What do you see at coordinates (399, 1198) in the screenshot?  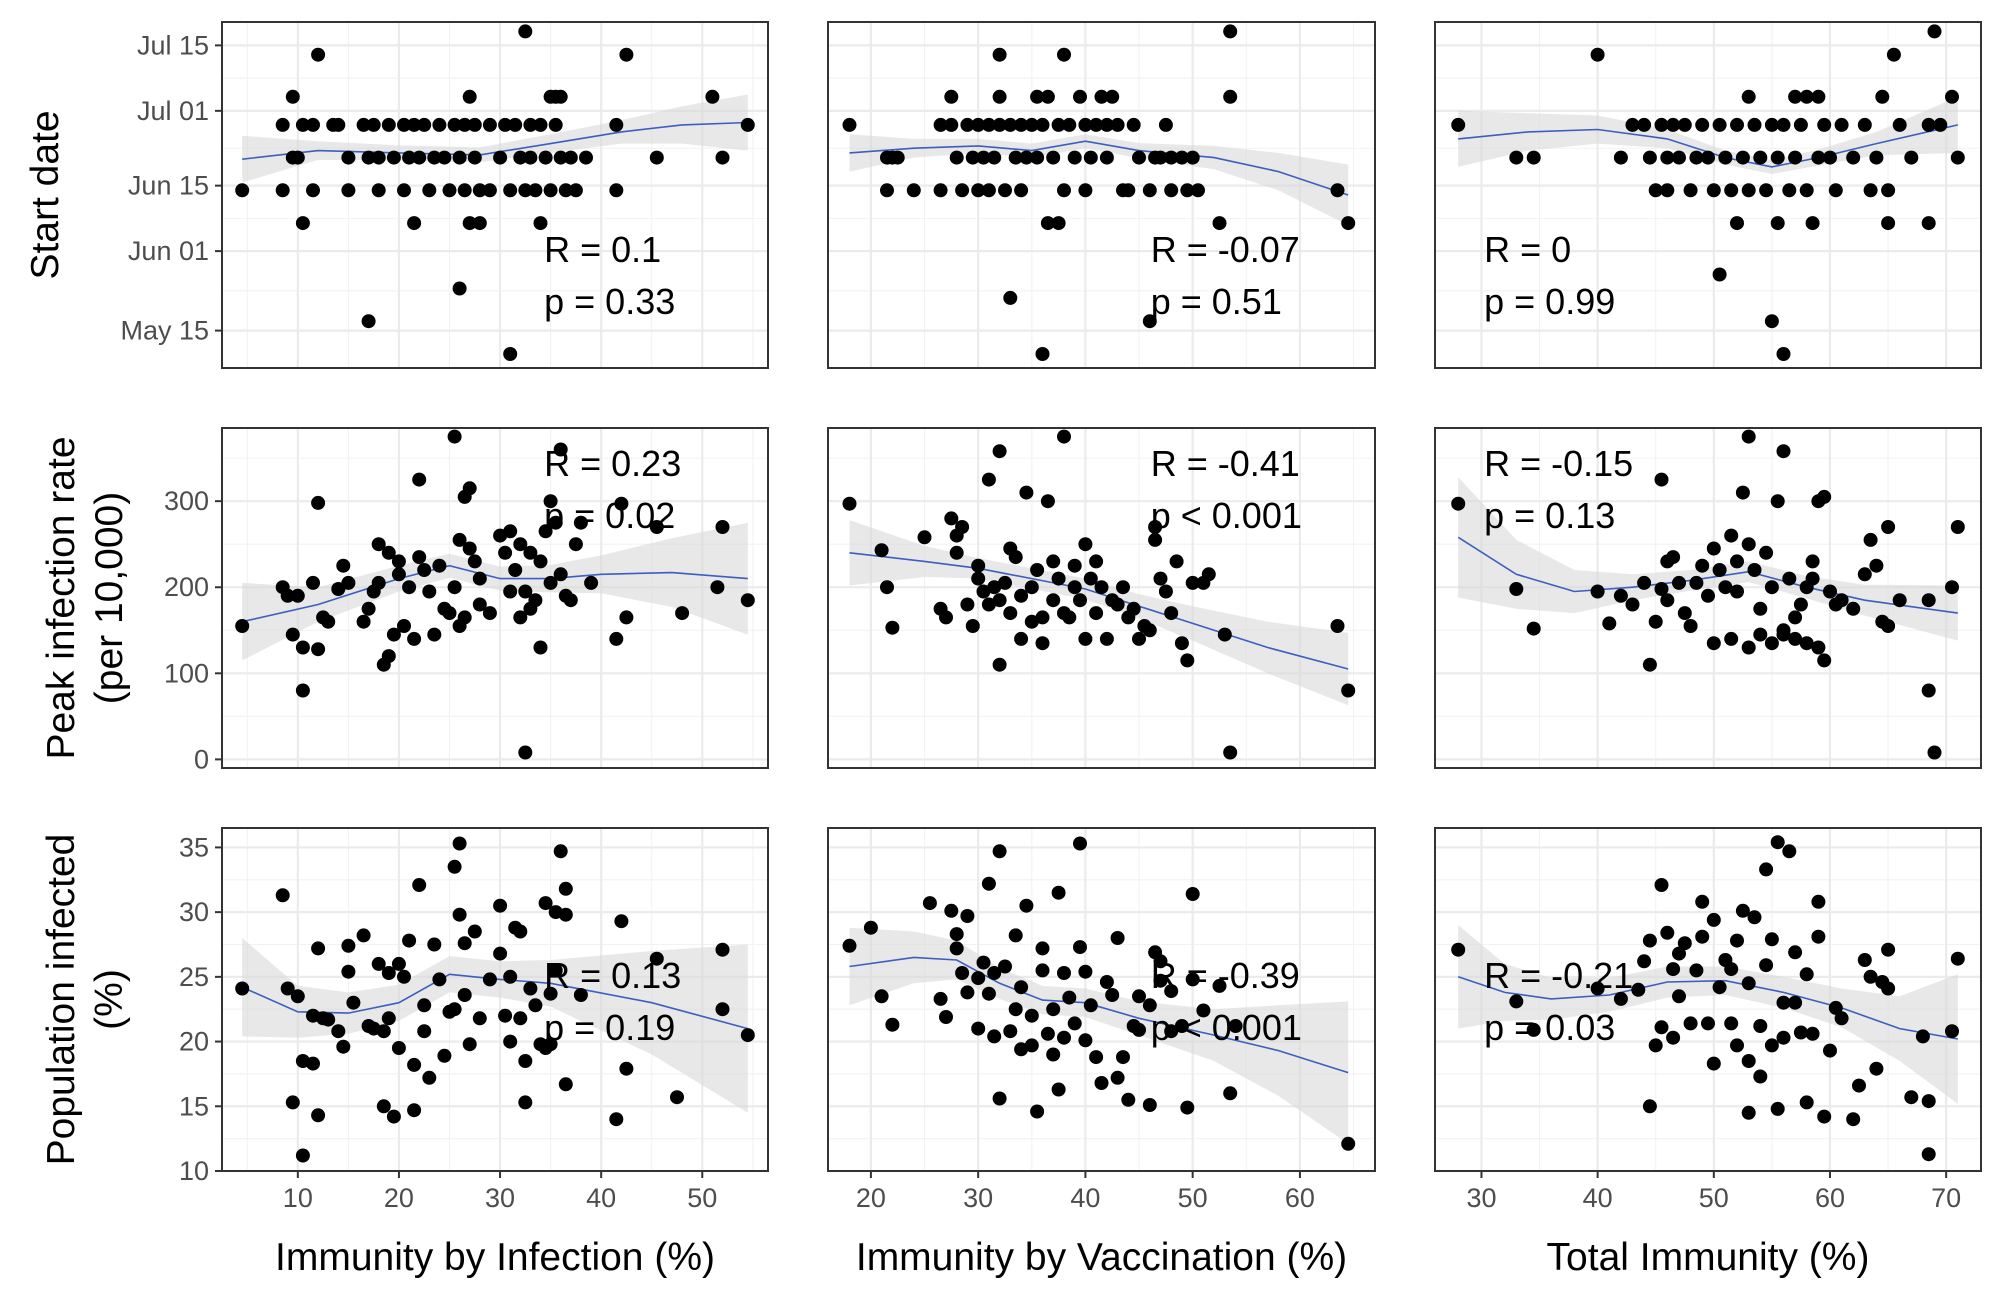 I see `x-tick-label: 20` at bounding box center [399, 1198].